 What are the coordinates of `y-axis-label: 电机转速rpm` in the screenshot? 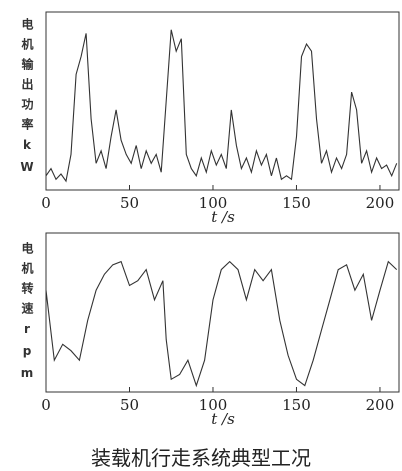 It's located at (27, 315).